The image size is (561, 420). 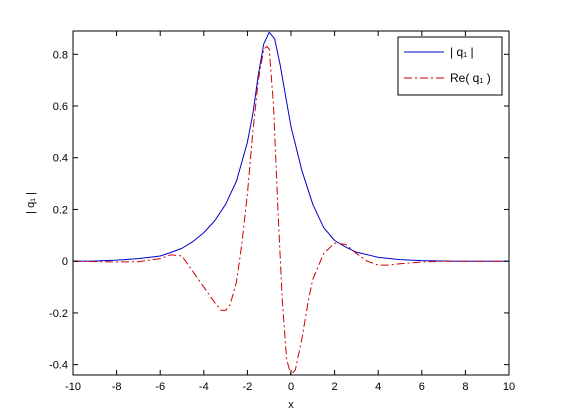 I want to click on x-tick-label: 6, so click(x=422, y=387).